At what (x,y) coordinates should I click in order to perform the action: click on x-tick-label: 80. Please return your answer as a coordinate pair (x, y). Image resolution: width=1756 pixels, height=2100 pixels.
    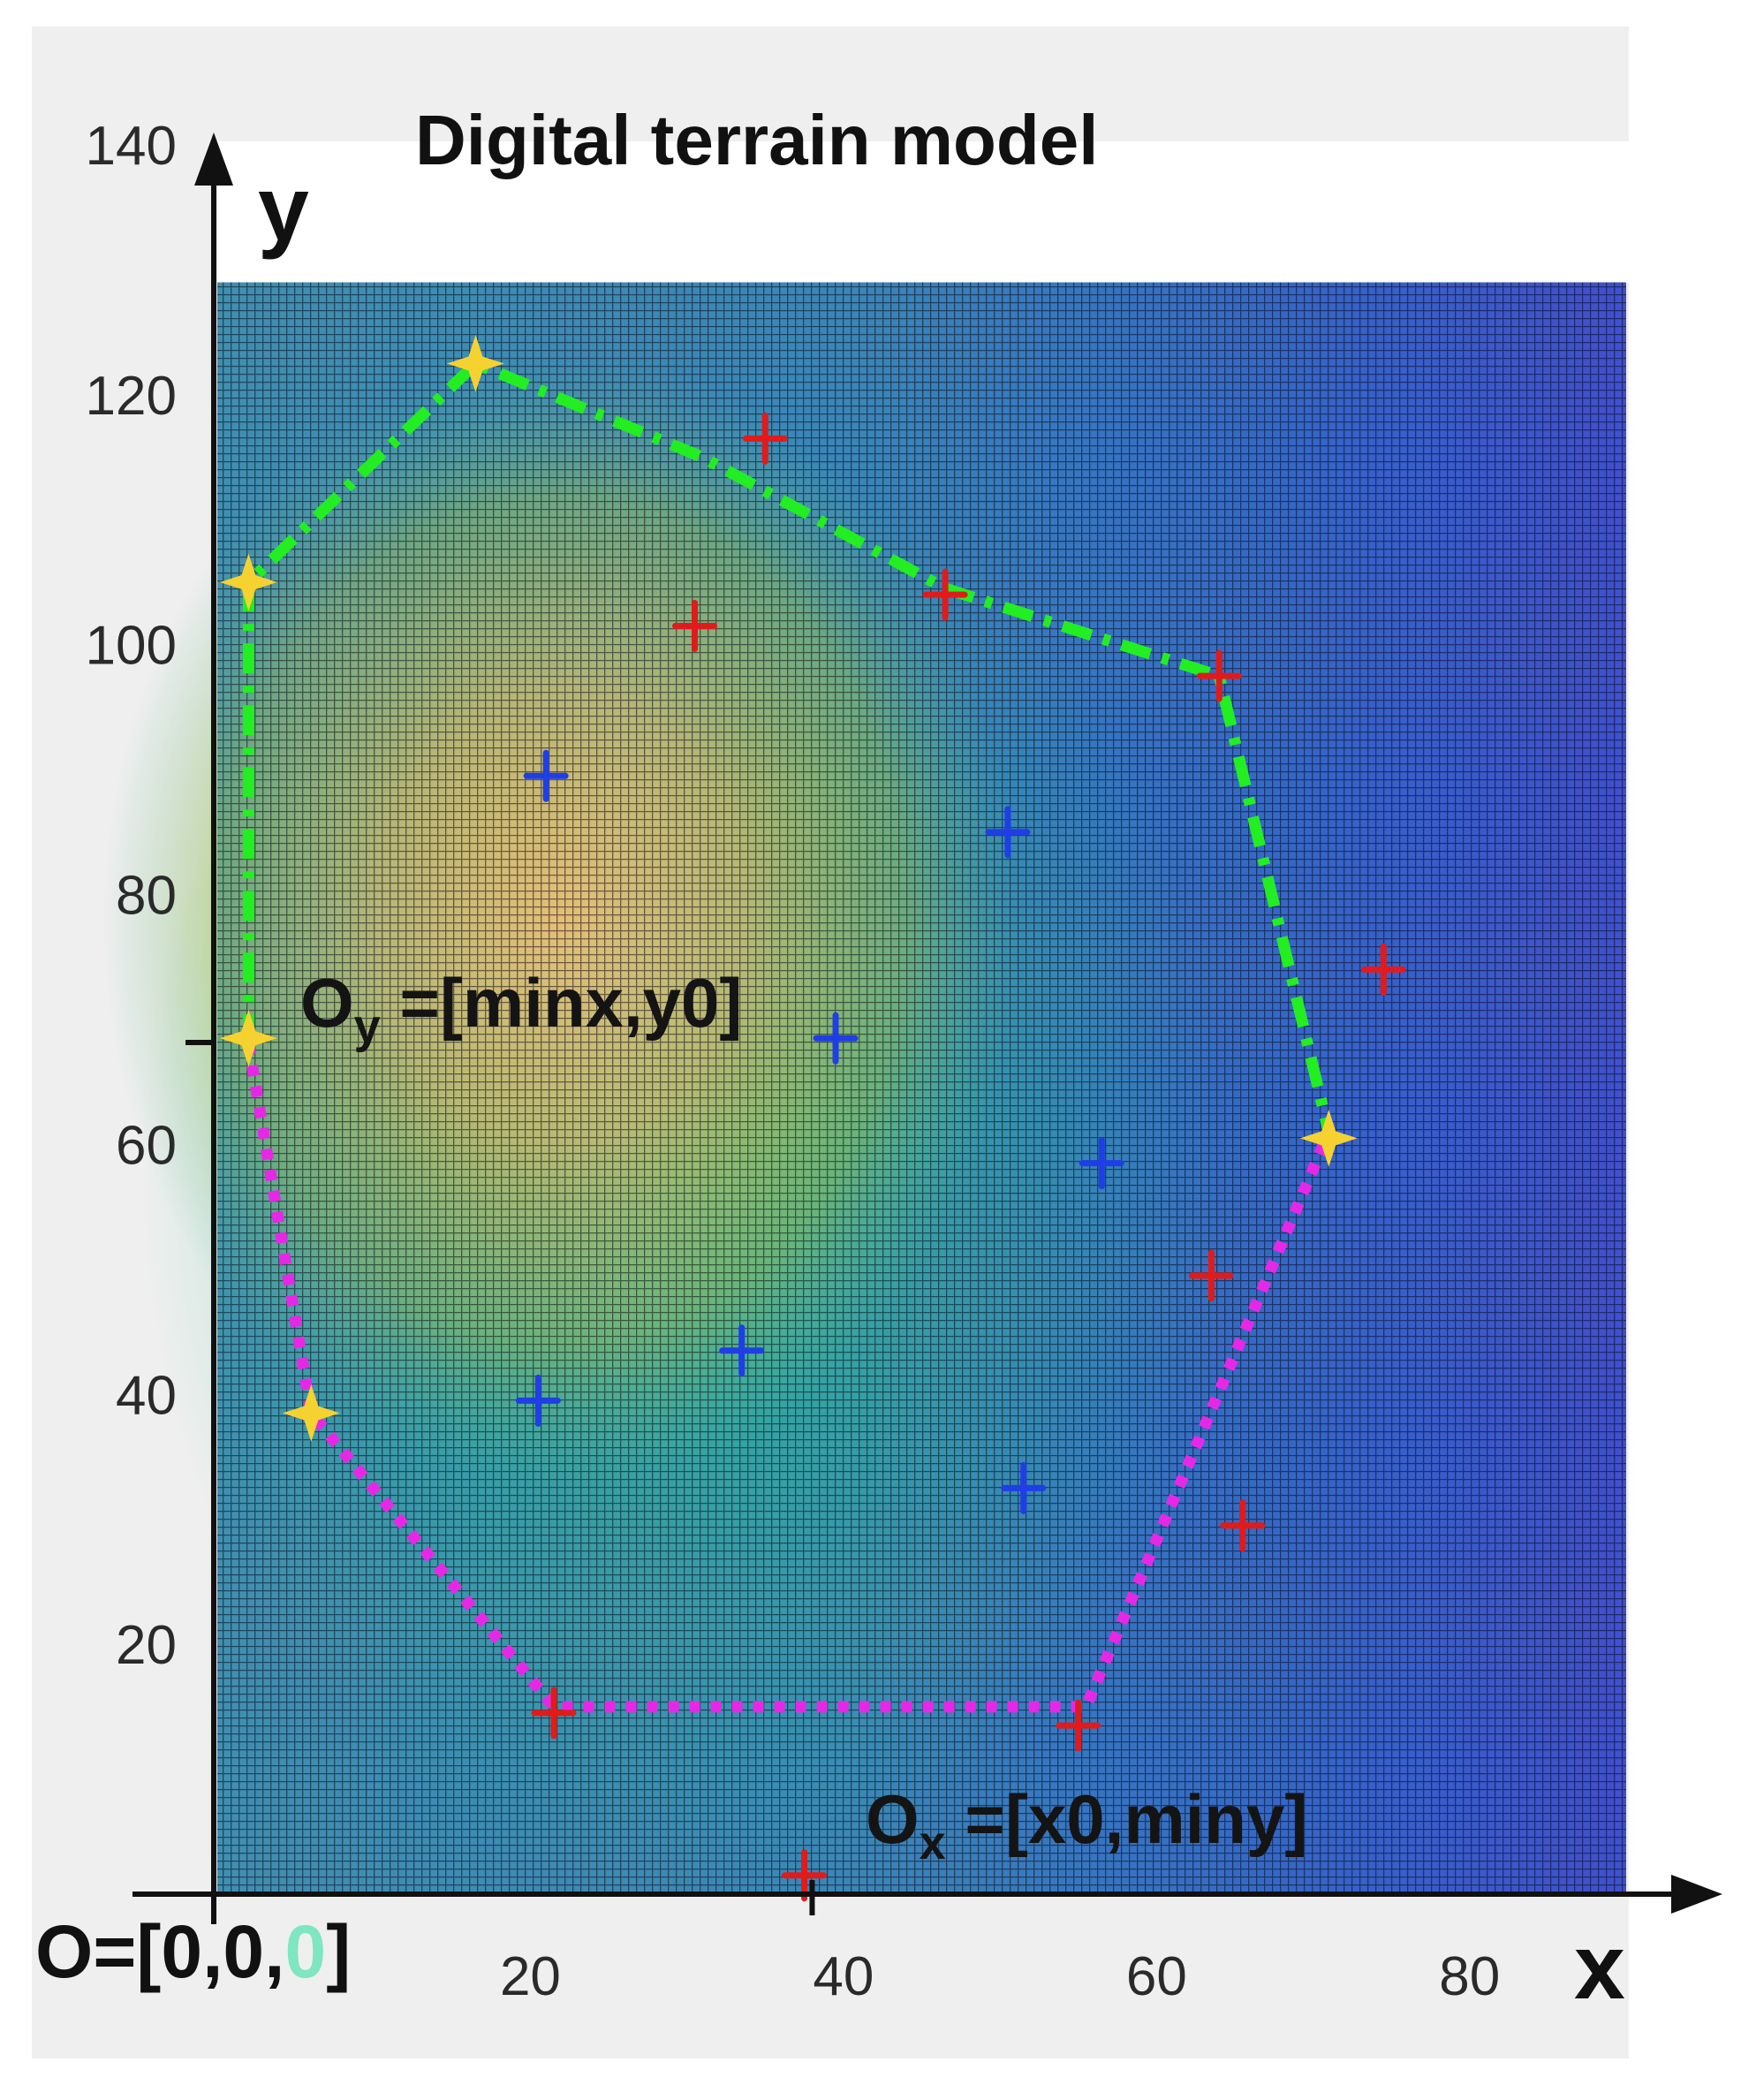
    Looking at the image, I should click on (1470, 1977).